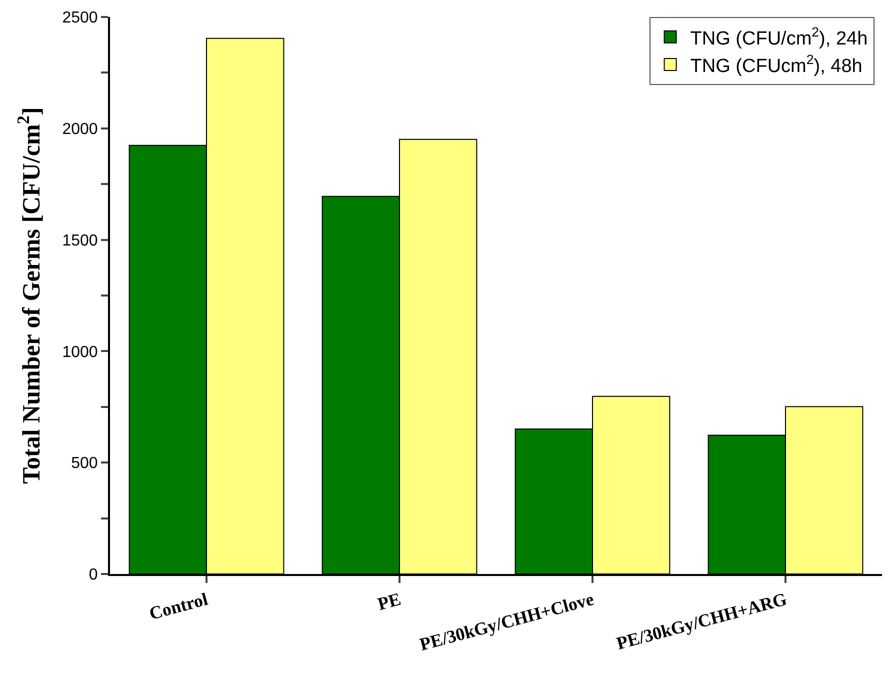  I want to click on legend-label: TNG (CFU/cm$^{2}$), 24h, so click(779, 37).